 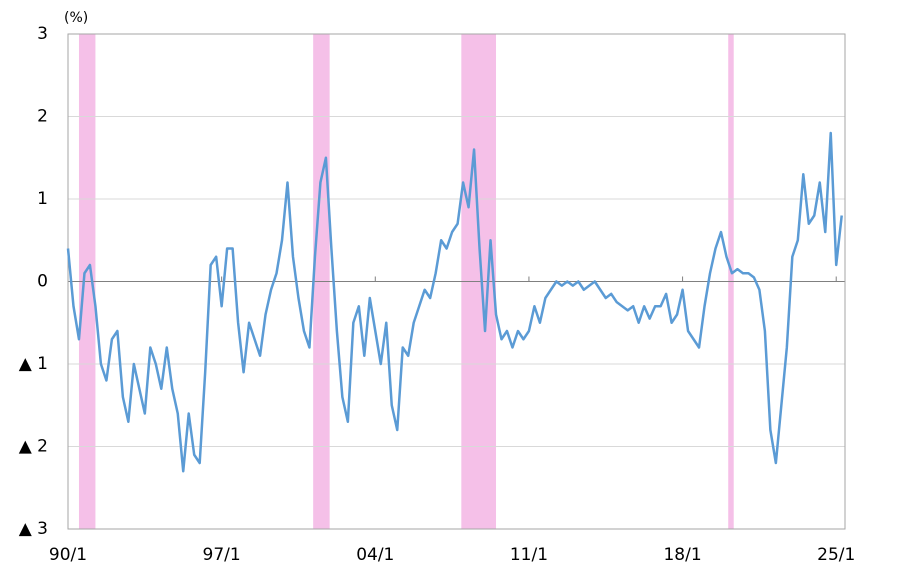 I want to click on y-tick-label: ▲ 3, so click(x=33, y=529).